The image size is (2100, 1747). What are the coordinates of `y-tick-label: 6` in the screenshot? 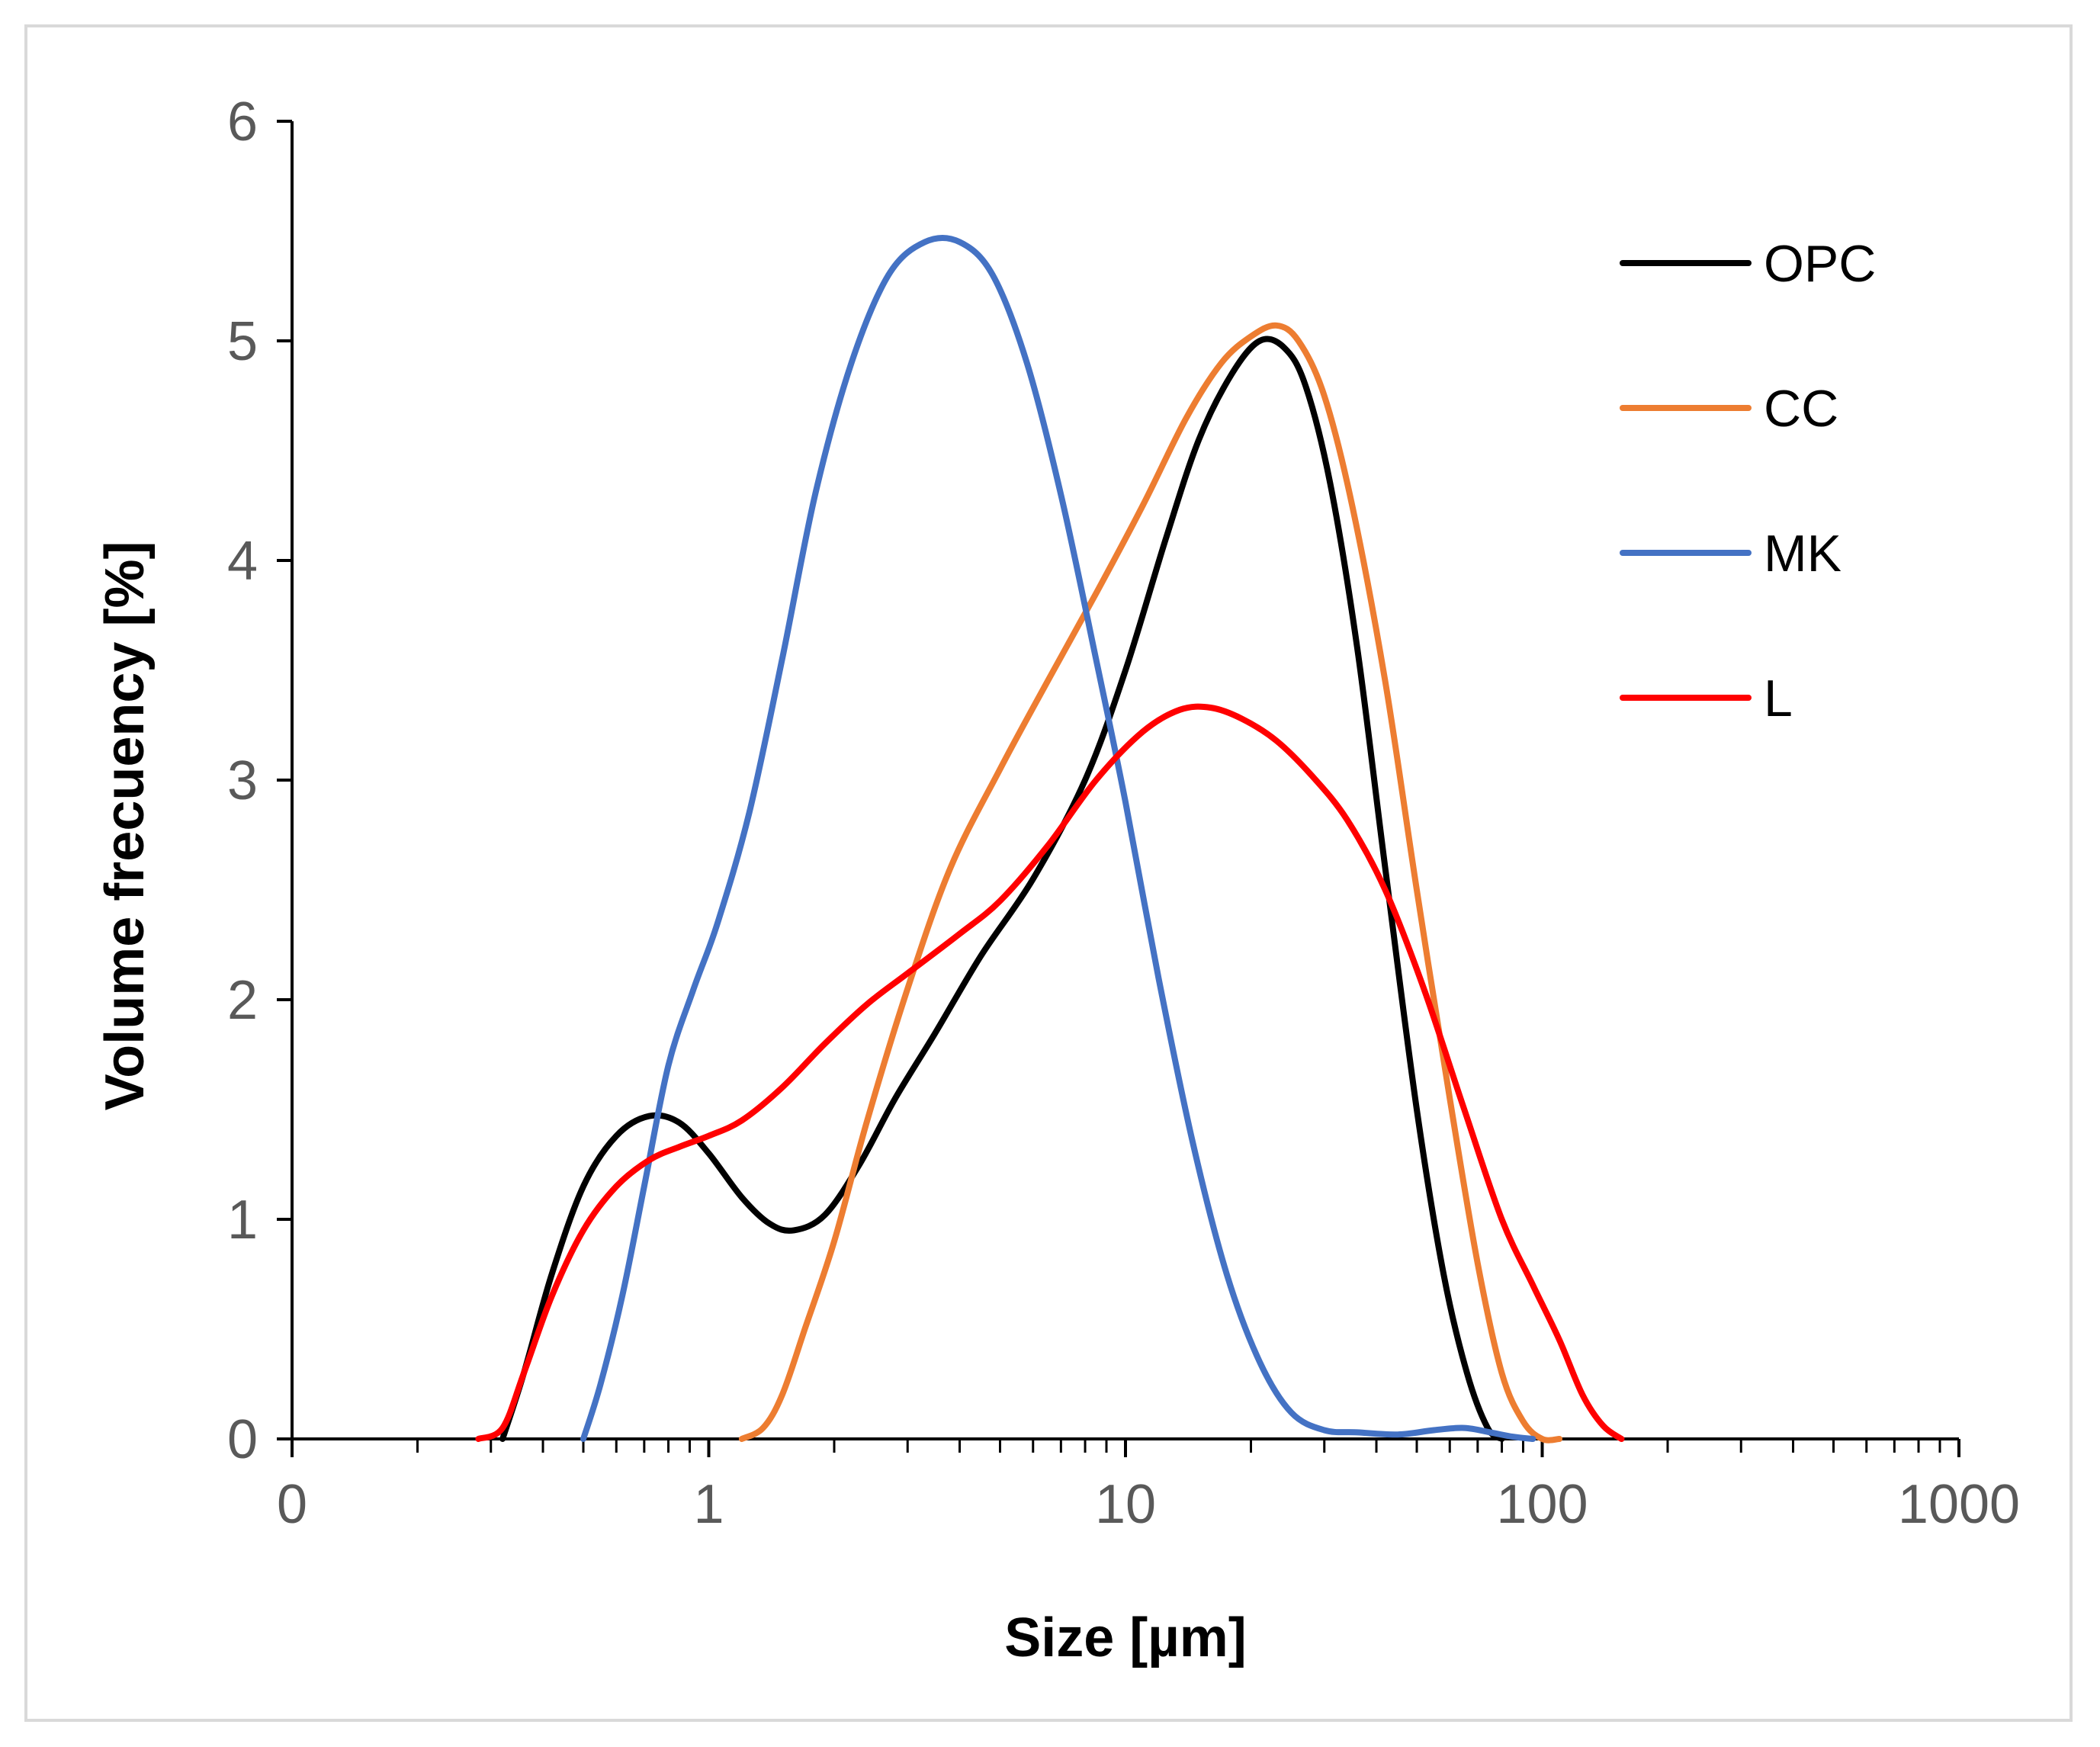 It's located at (242, 122).